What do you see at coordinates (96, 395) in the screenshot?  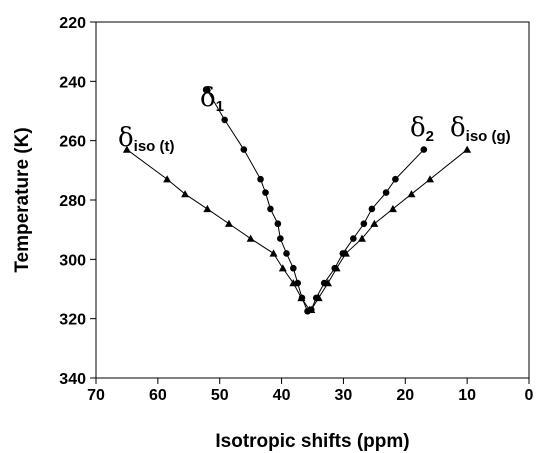 I see `x-tick-label: 70` at bounding box center [96, 395].